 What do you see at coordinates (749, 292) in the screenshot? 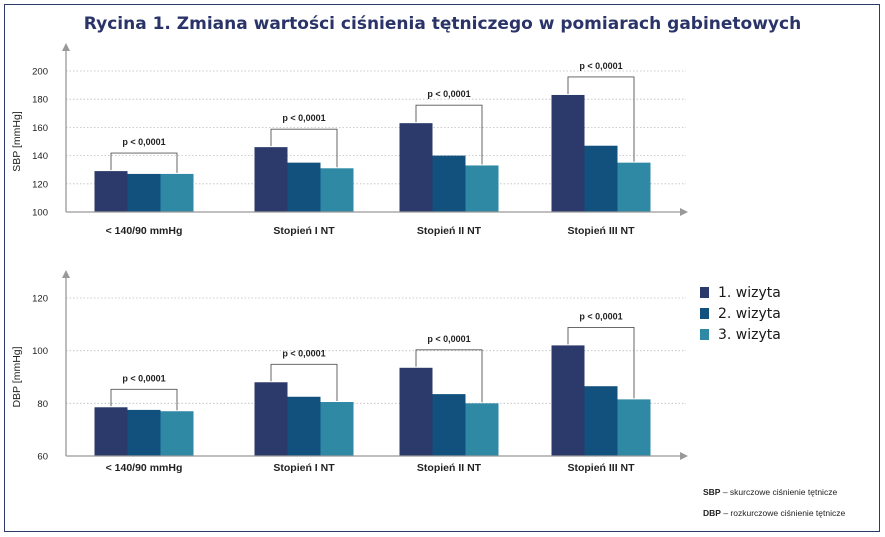
I see `legend-label-visit-1: 1. wizyta` at bounding box center [749, 292].